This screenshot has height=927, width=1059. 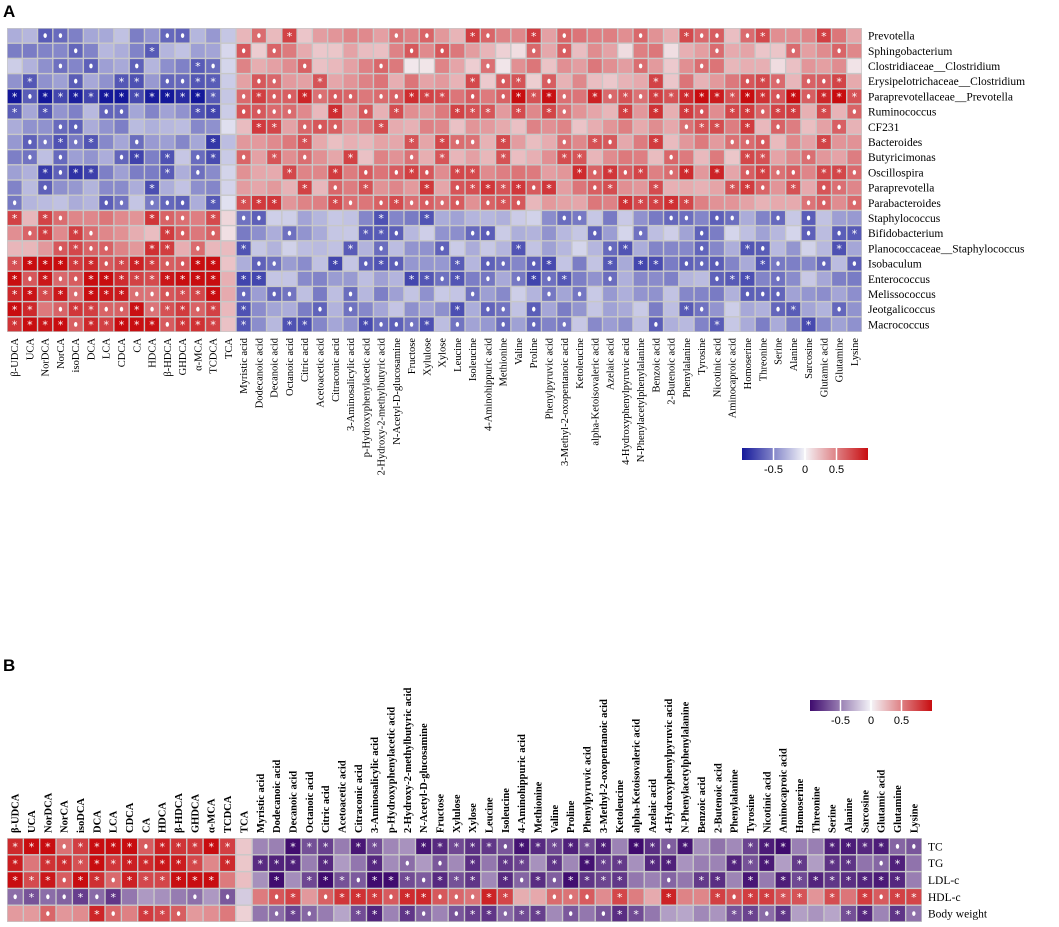 I want to click on col-label-ghdca: GHDCA, so click(x=183, y=357).